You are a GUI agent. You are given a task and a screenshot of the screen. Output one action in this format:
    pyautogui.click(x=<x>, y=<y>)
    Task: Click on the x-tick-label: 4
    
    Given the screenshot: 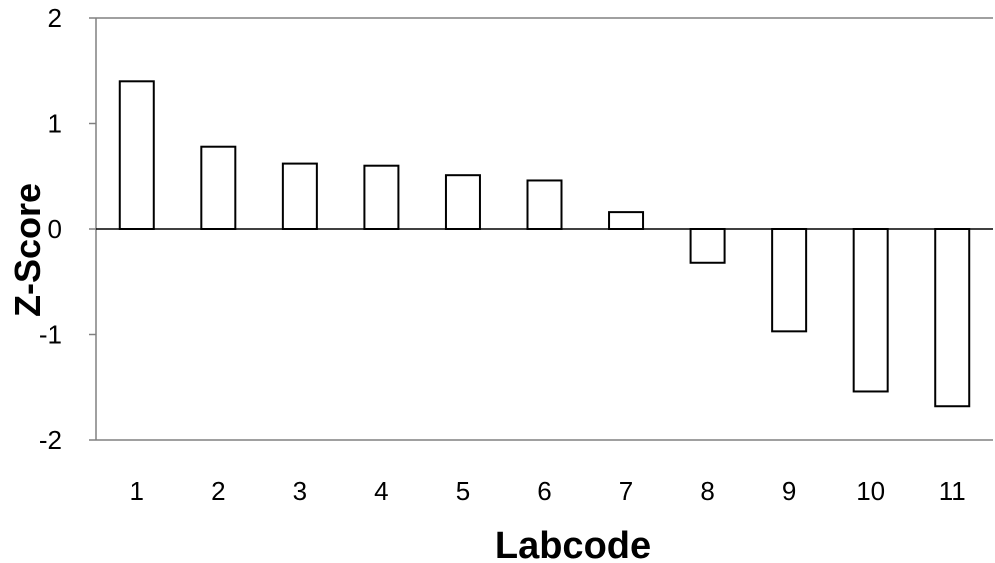 What is the action you would take?
    pyautogui.click(x=381, y=491)
    